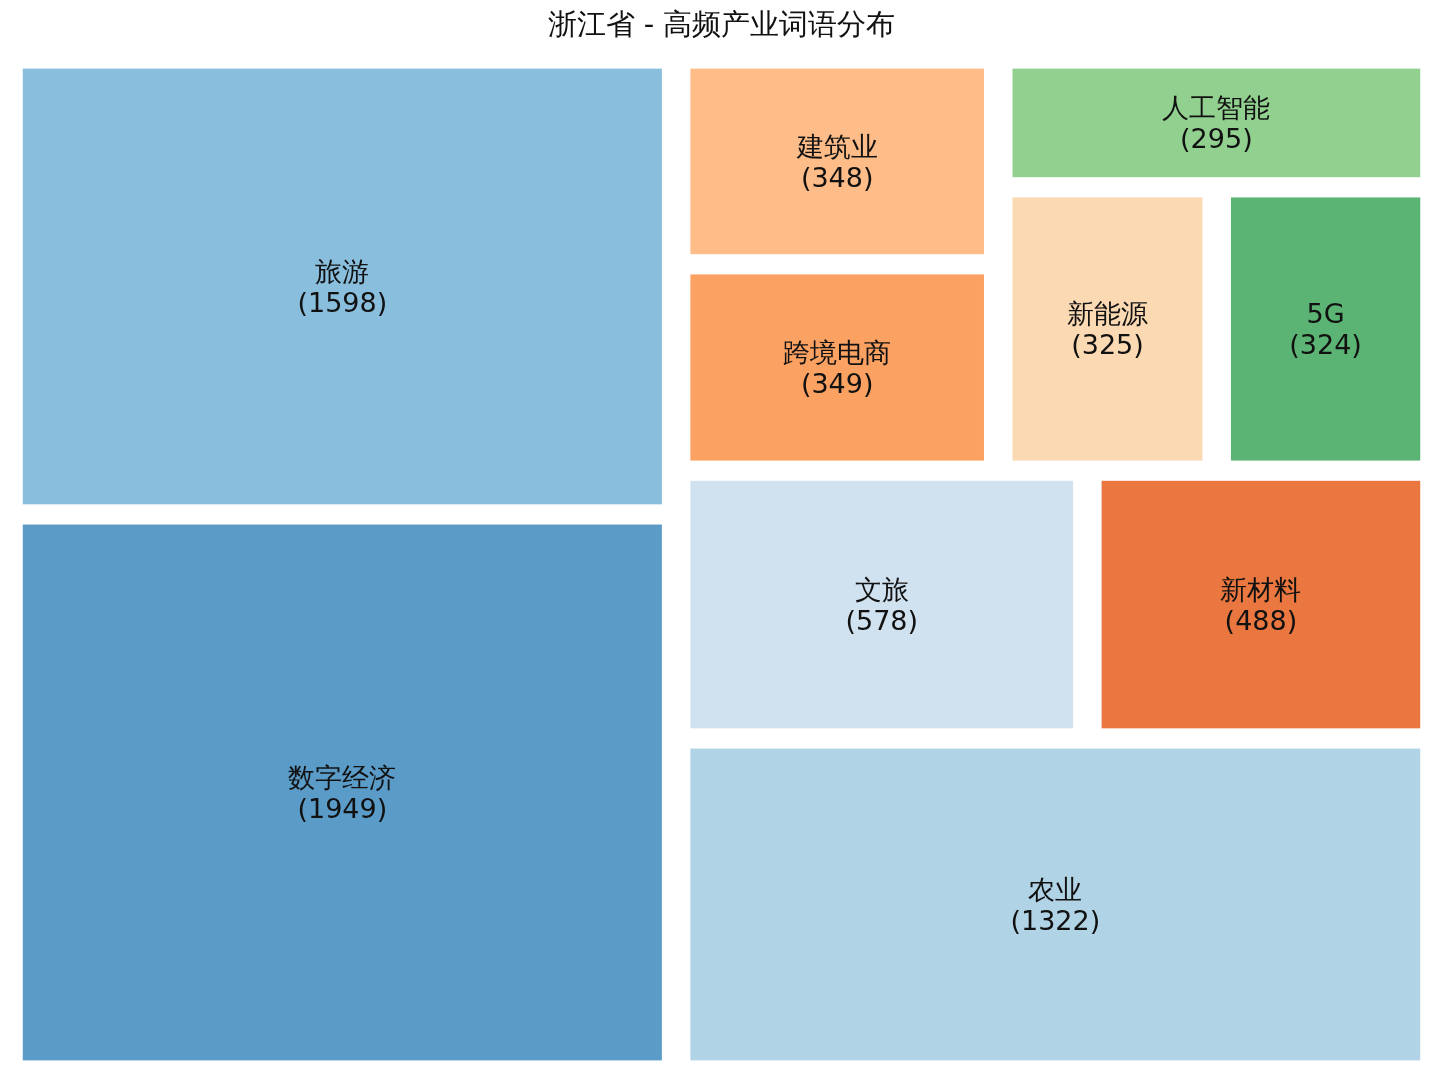 The width and height of the screenshot is (1443, 1080). I want to click on data-label: (1322), so click(1055, 920).